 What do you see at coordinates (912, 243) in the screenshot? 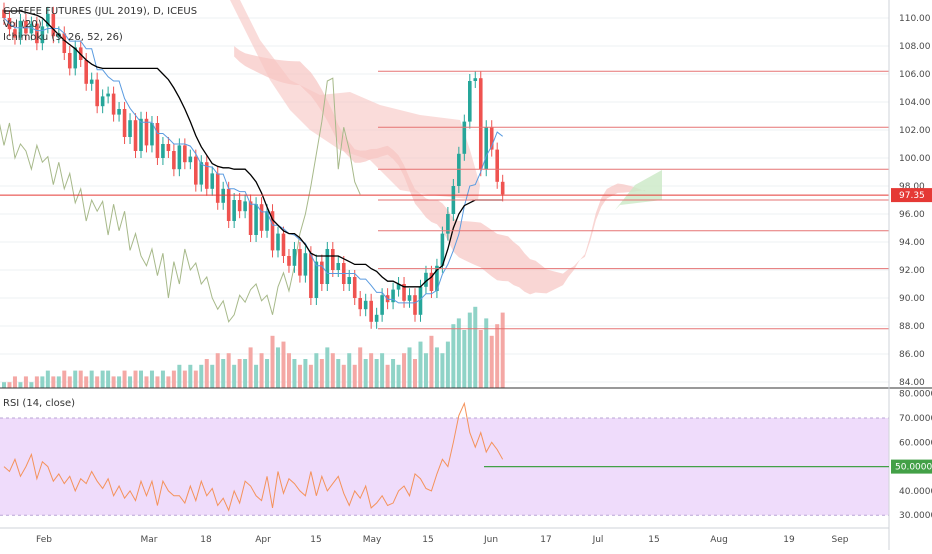
I see `y-tick-label: 94.00` at bounding box center [912, 243].